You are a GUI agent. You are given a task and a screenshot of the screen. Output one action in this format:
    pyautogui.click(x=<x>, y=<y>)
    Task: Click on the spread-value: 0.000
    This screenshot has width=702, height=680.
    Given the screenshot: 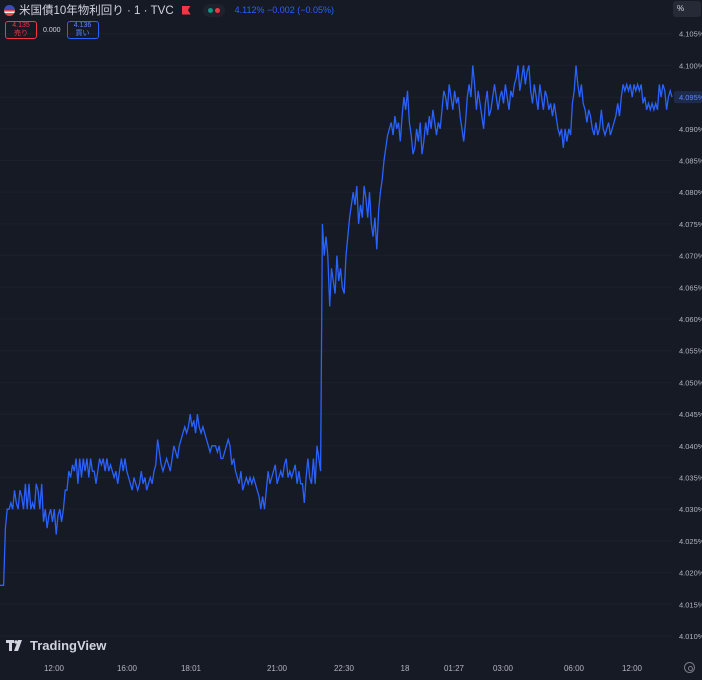 What is the action you would take?
    pyautogui.click(x=52, y=30)
    